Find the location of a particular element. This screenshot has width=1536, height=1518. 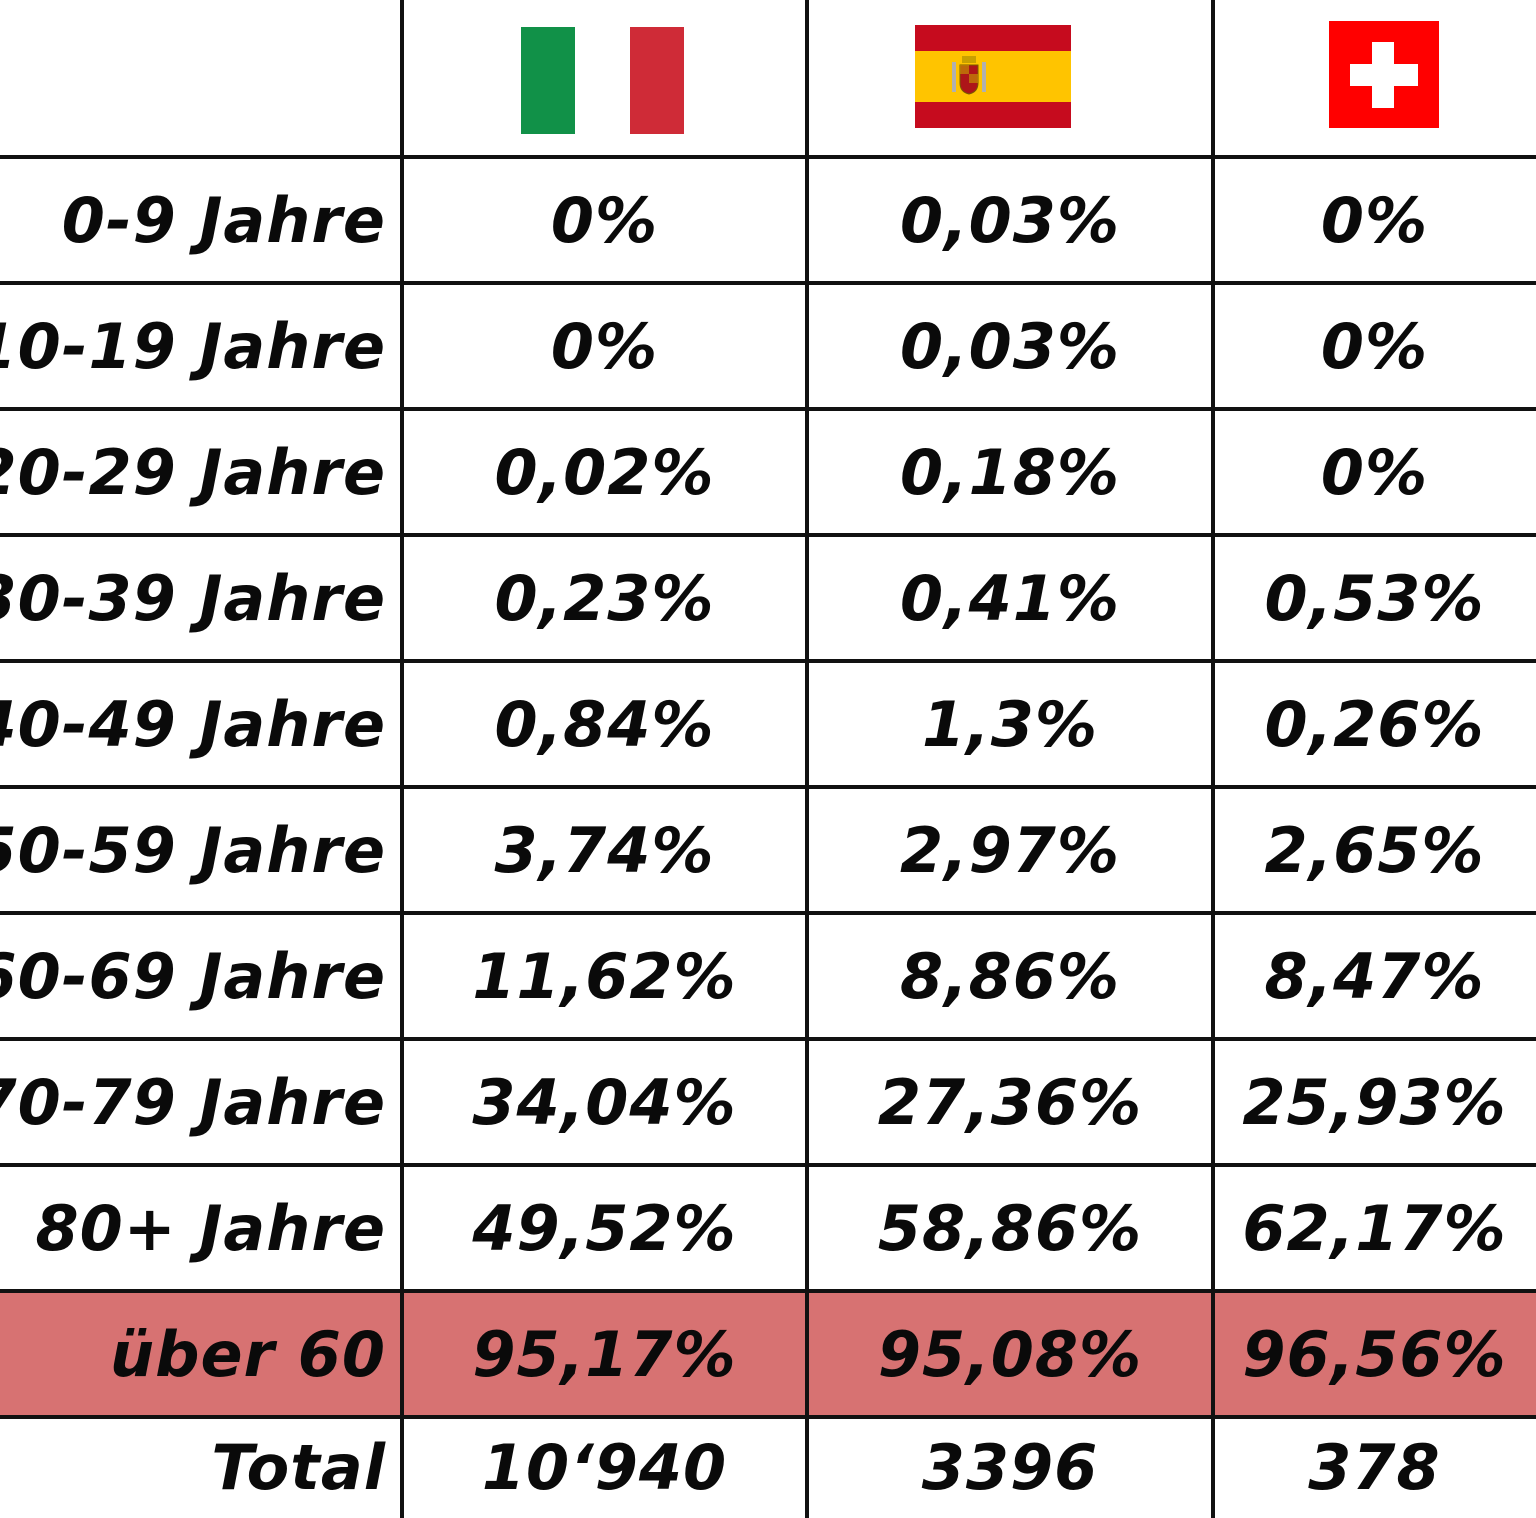

table-cell: 0,84% is located at coordinates (604, 724).